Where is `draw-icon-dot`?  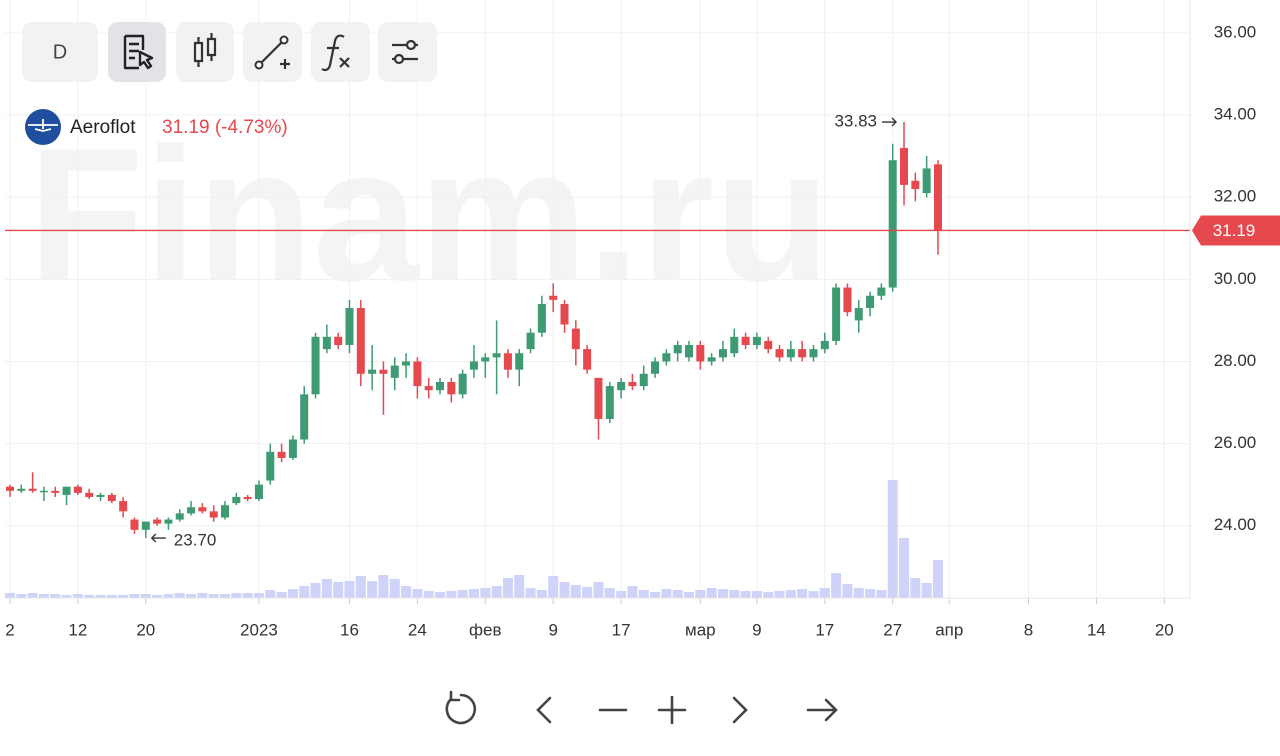
draw-icon-dot is located at coordinates (259, 65).